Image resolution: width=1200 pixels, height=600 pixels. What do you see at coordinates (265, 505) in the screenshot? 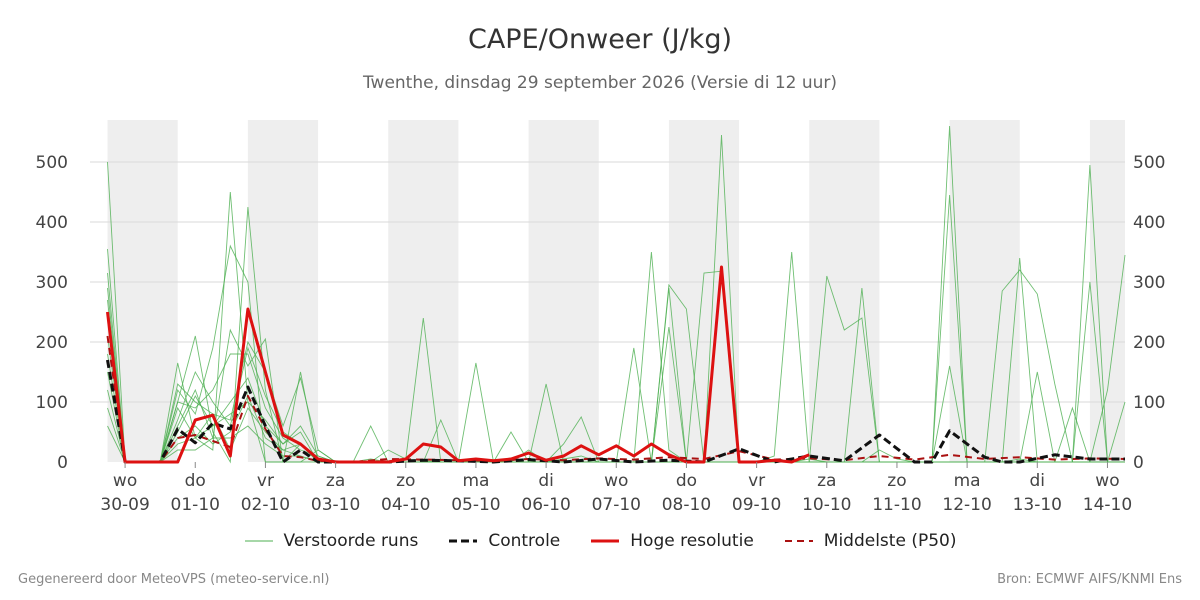
I see `x-tick-date-2: 02-10` at bounding box center [265, 505].